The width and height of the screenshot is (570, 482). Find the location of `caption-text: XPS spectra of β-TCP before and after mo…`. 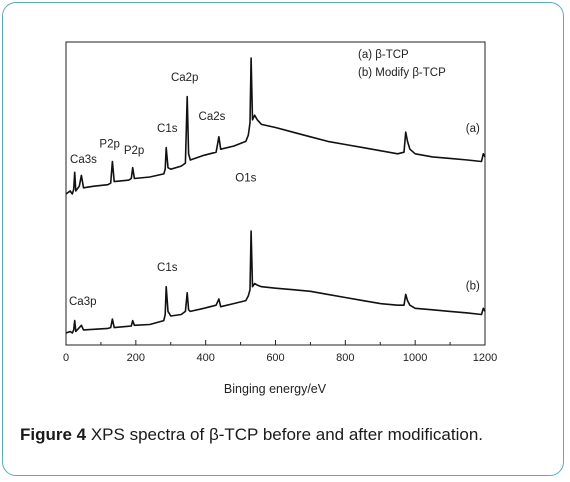

caption-text: XPS spectra of β-TCP before and after mo… is located at coordinates (285, 434).